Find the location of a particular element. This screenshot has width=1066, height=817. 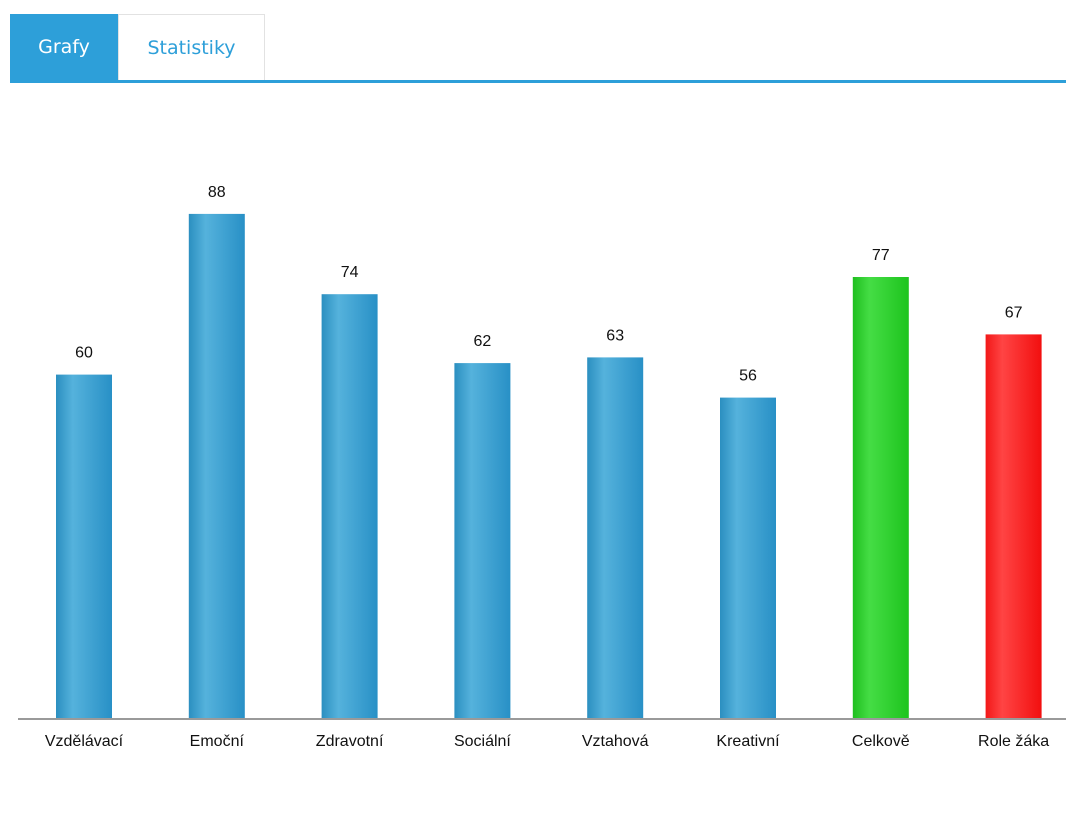

category-label: Vzdělávací is located at coordinates (84, 741).